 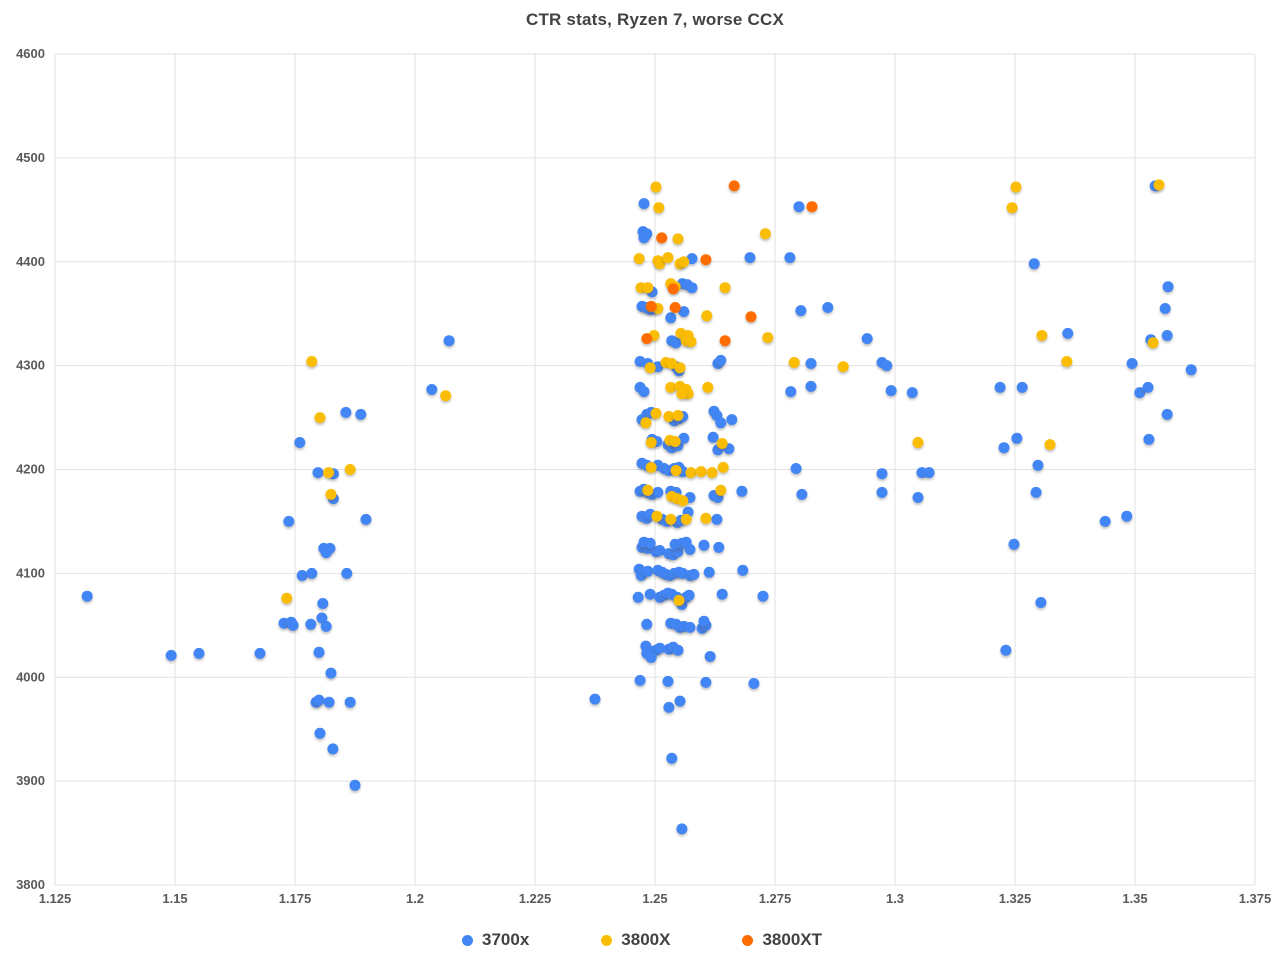 I want to click on chart-title: CTR stats, Ryzen 7, worse CCX, so click(x=655, y=19).